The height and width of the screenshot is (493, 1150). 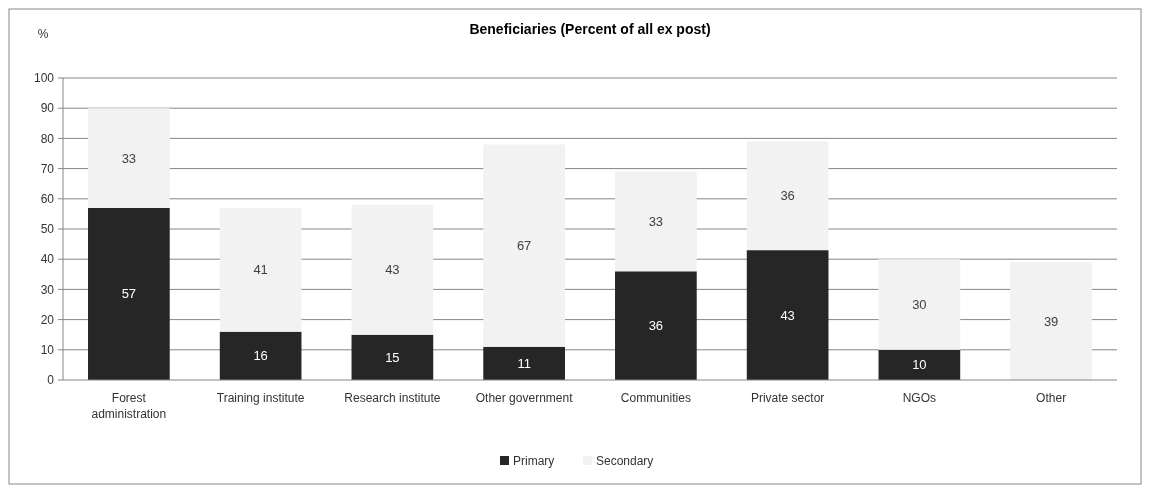 I want to click on y-axis-title: %, so click(x=43, y=34).